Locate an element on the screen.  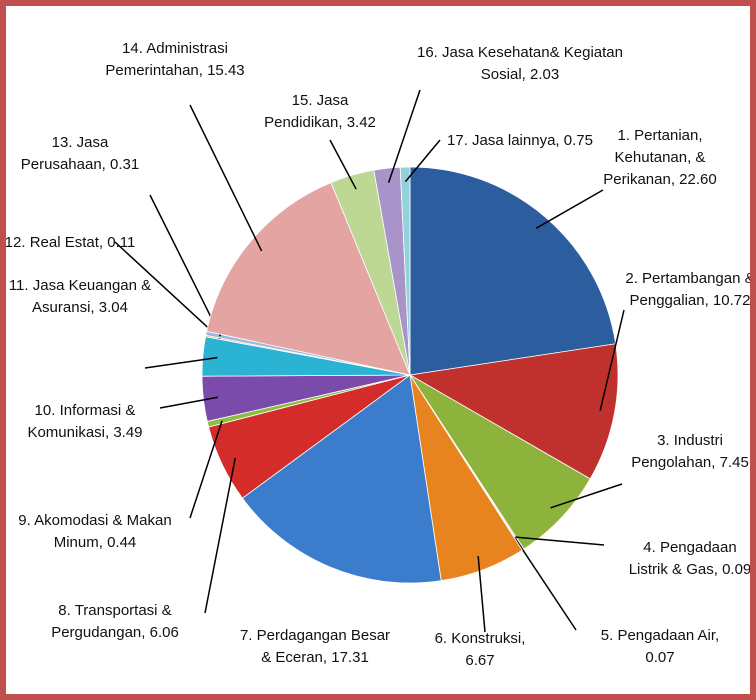
value-label: 3.04 is located at coordinates (113, 307).